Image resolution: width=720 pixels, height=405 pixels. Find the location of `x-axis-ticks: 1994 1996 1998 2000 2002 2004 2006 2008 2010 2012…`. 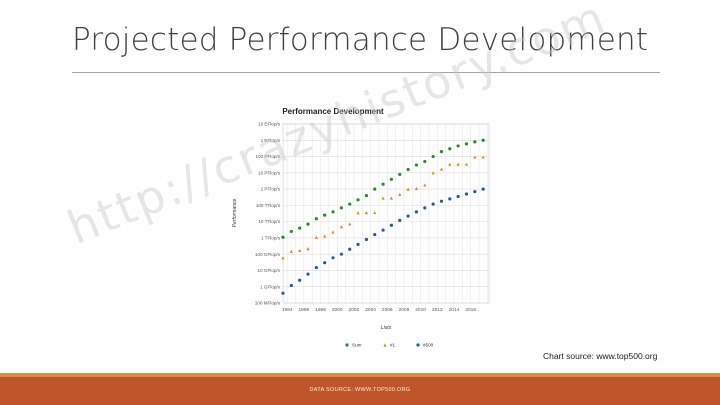

x-axis-ticks: 1994 1996 1998 2000 2002 2004 2006 2008 2010 2012… is located at coordinates (379, 310).